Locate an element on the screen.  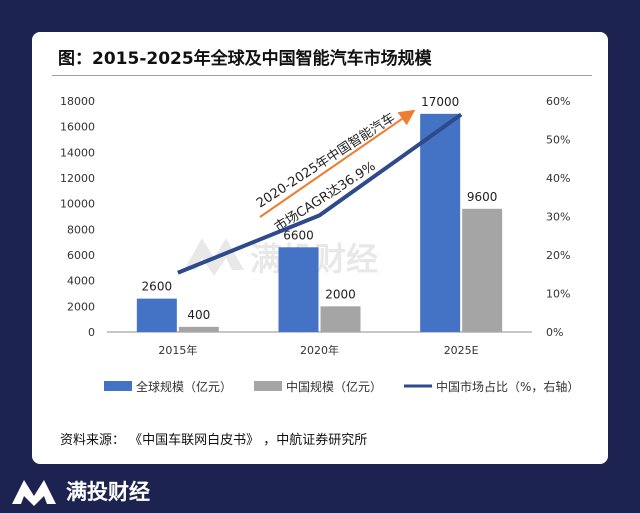
legend-china-label: 中国规模（亿元） is located at coordinates (334, 386).